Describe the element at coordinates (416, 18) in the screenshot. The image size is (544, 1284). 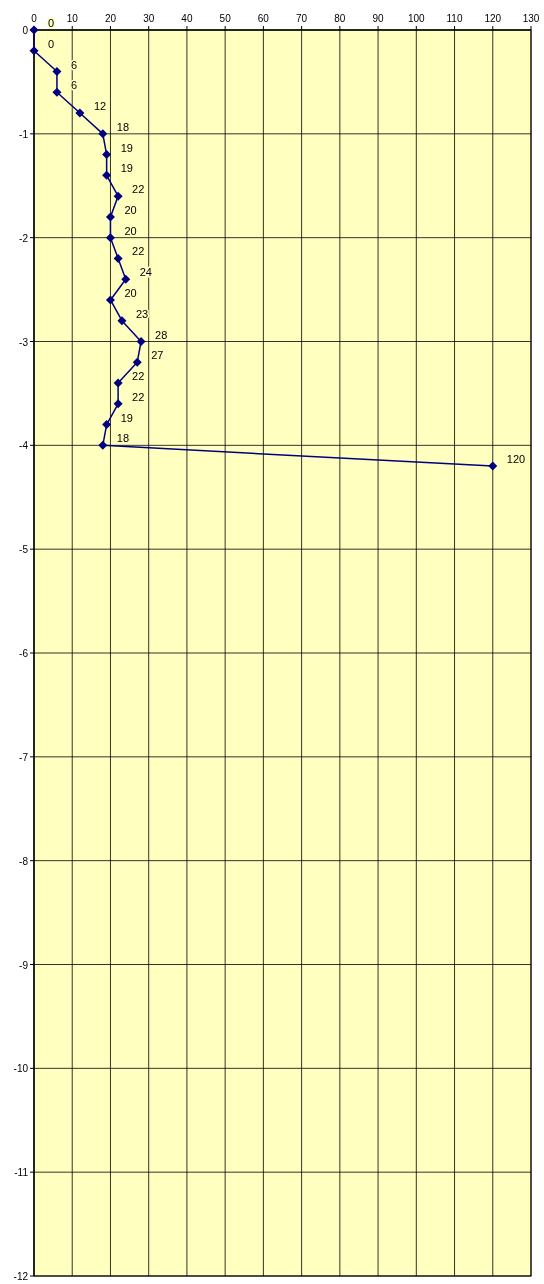
I see `x-tick-label: 100` at that location.